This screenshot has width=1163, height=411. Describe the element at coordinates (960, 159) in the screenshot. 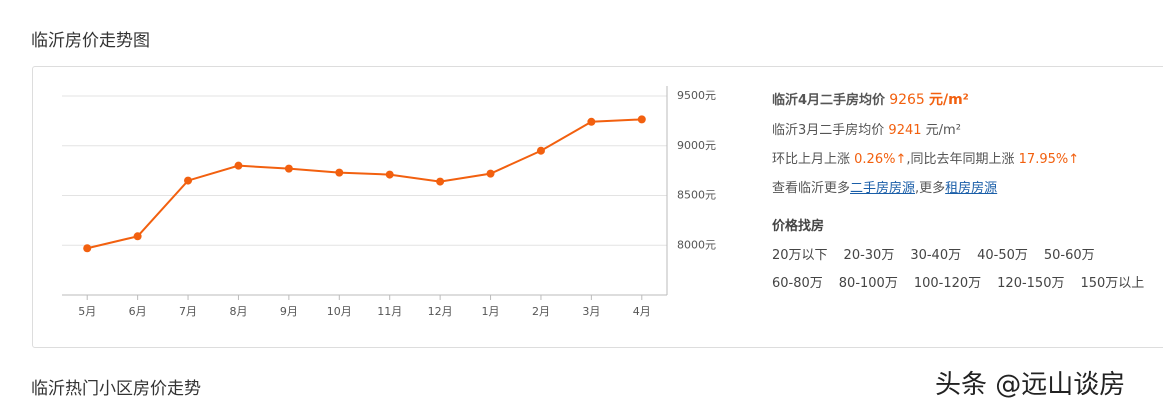

I see `label: ,同比去年同期上涨` at that location.